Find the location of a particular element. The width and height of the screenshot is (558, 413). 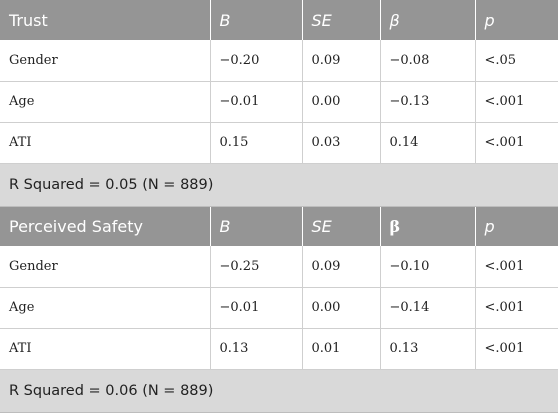

cell-p: <.05 is located at coordinates (516, 61).